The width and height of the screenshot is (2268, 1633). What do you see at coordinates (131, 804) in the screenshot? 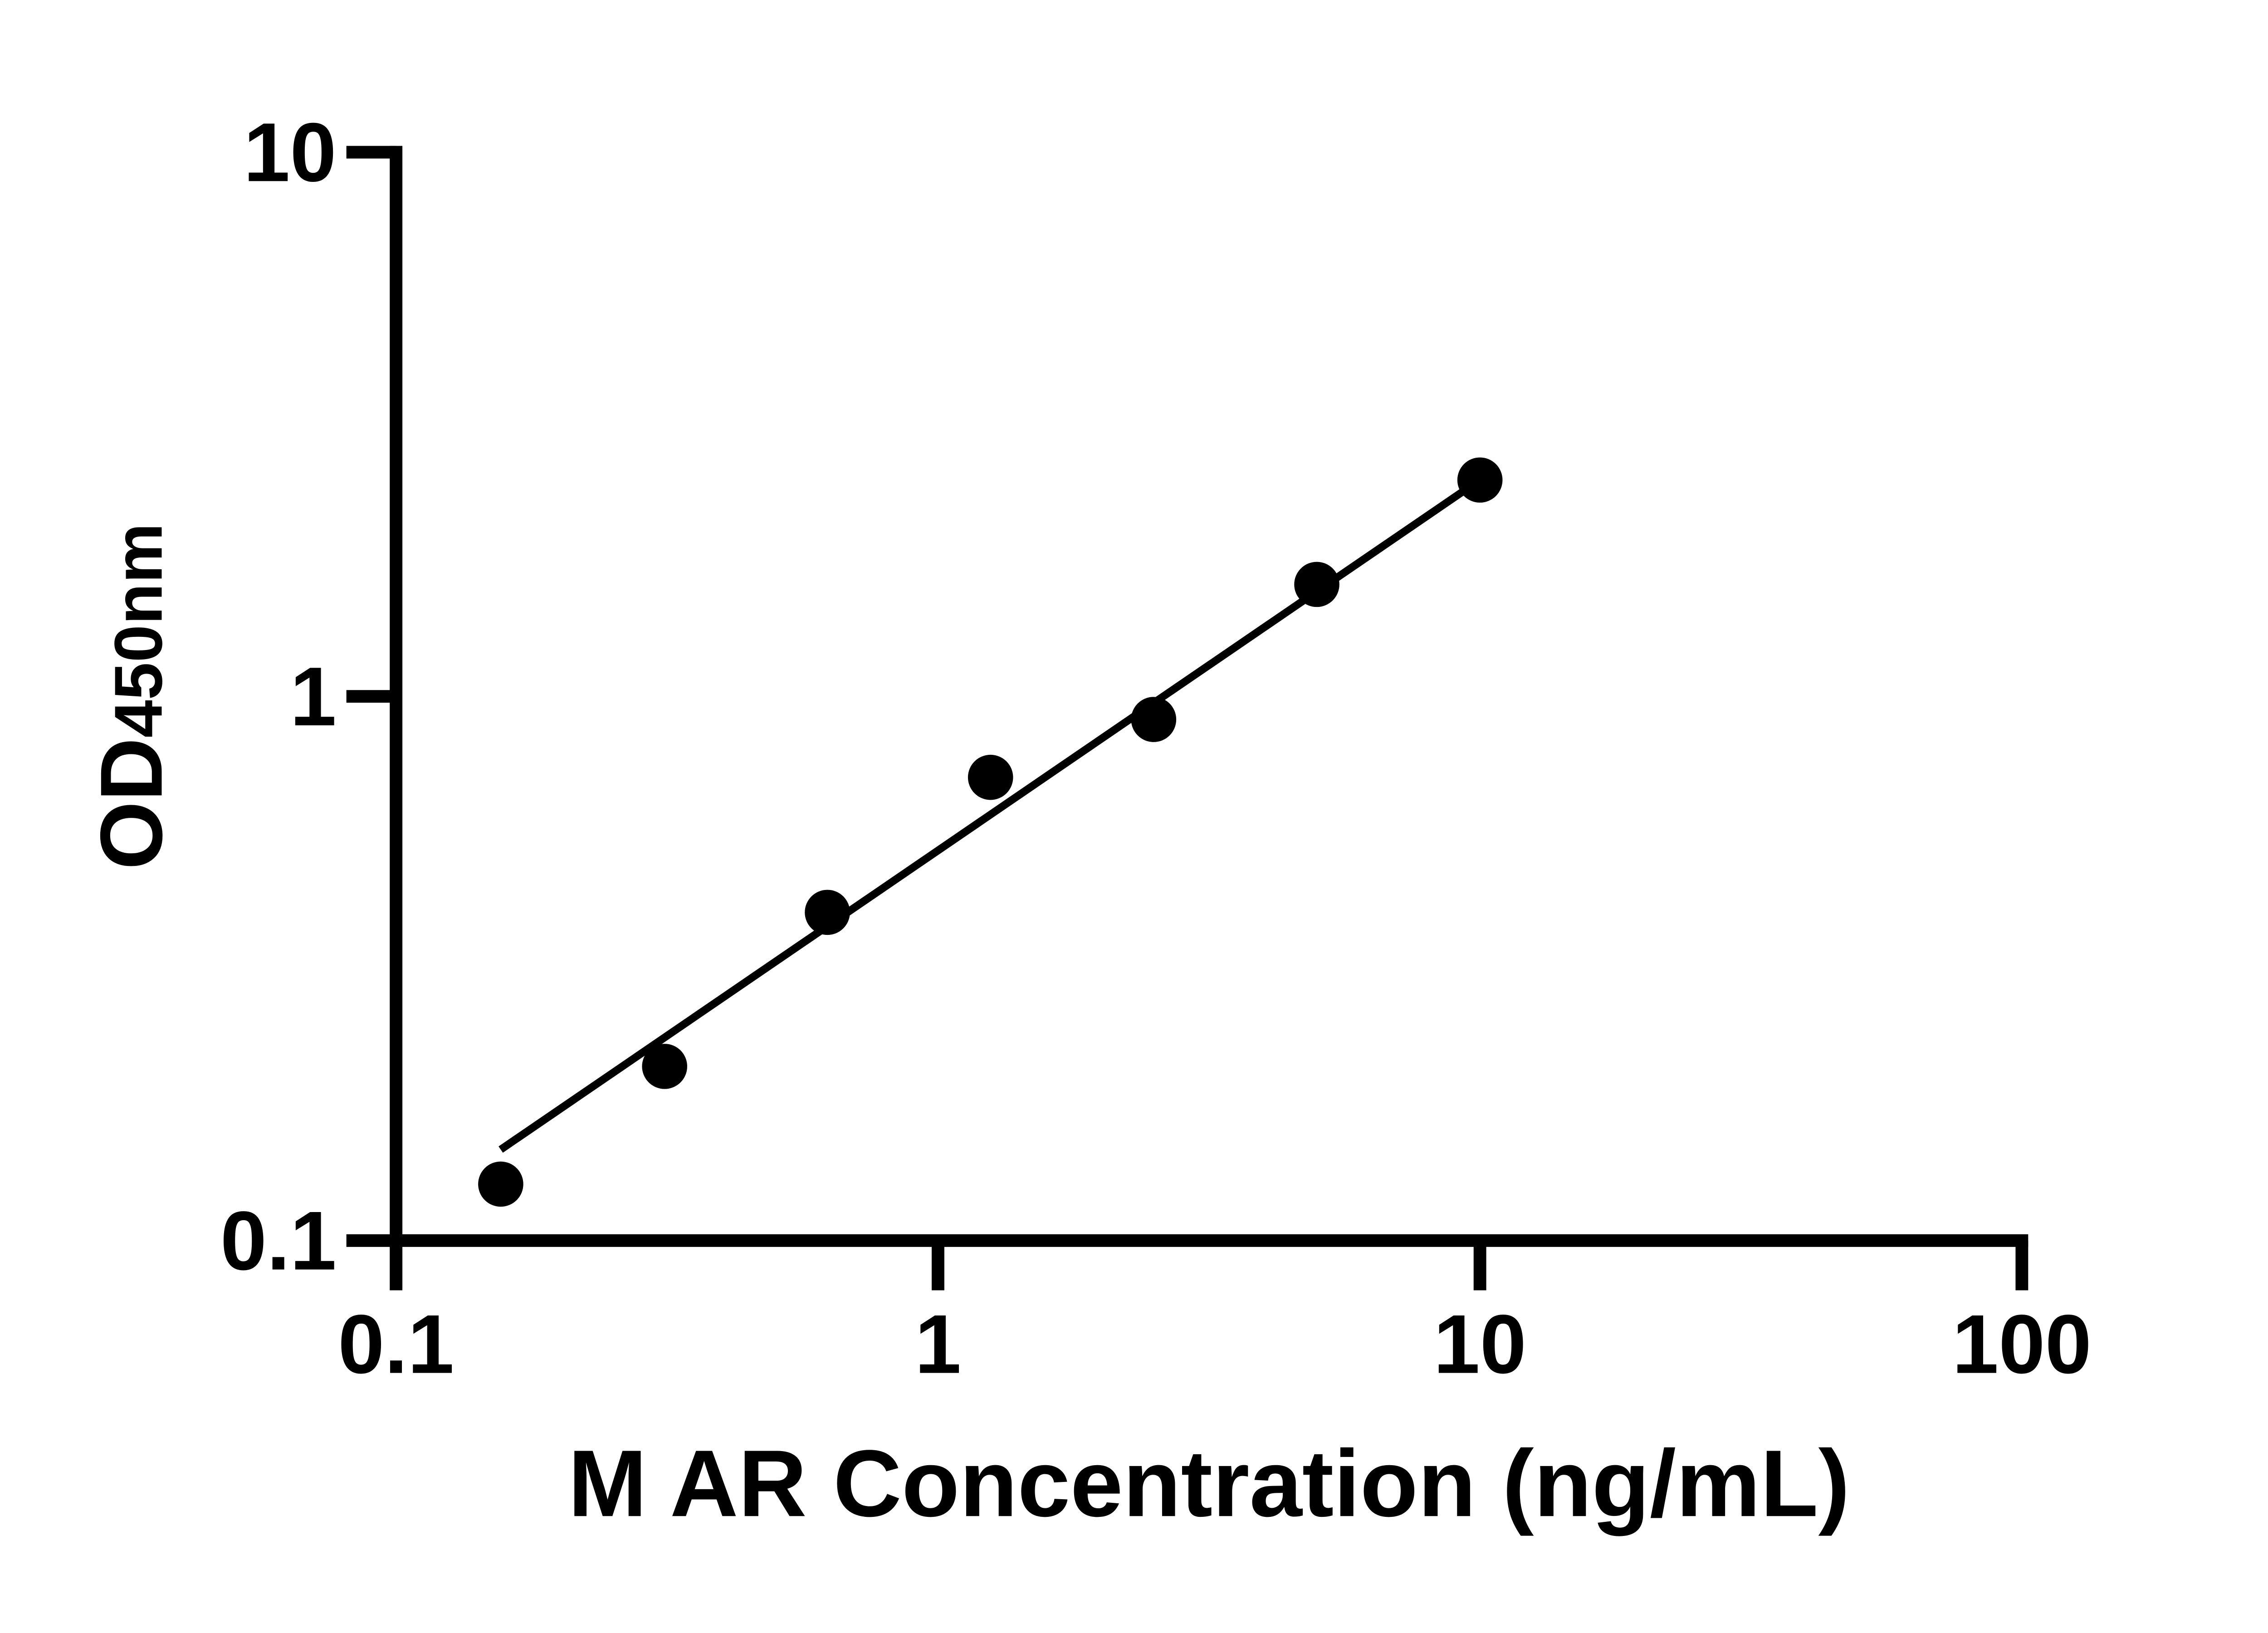
I see `y-axis-title-main: OD` at bounding box center [131, 804].